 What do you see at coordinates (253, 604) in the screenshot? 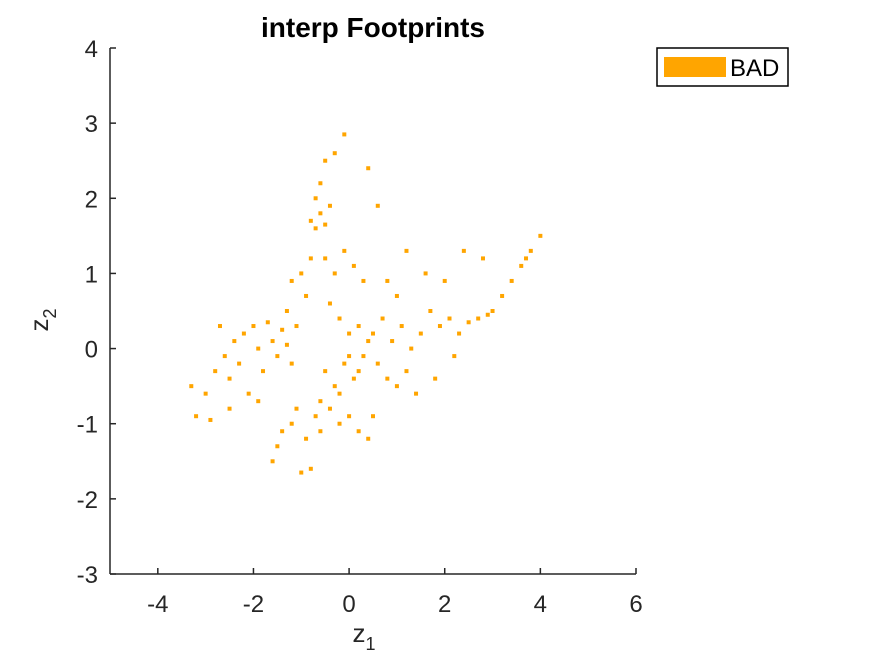
I see `x-tick-label: -2` at bounding box center [253, 604].